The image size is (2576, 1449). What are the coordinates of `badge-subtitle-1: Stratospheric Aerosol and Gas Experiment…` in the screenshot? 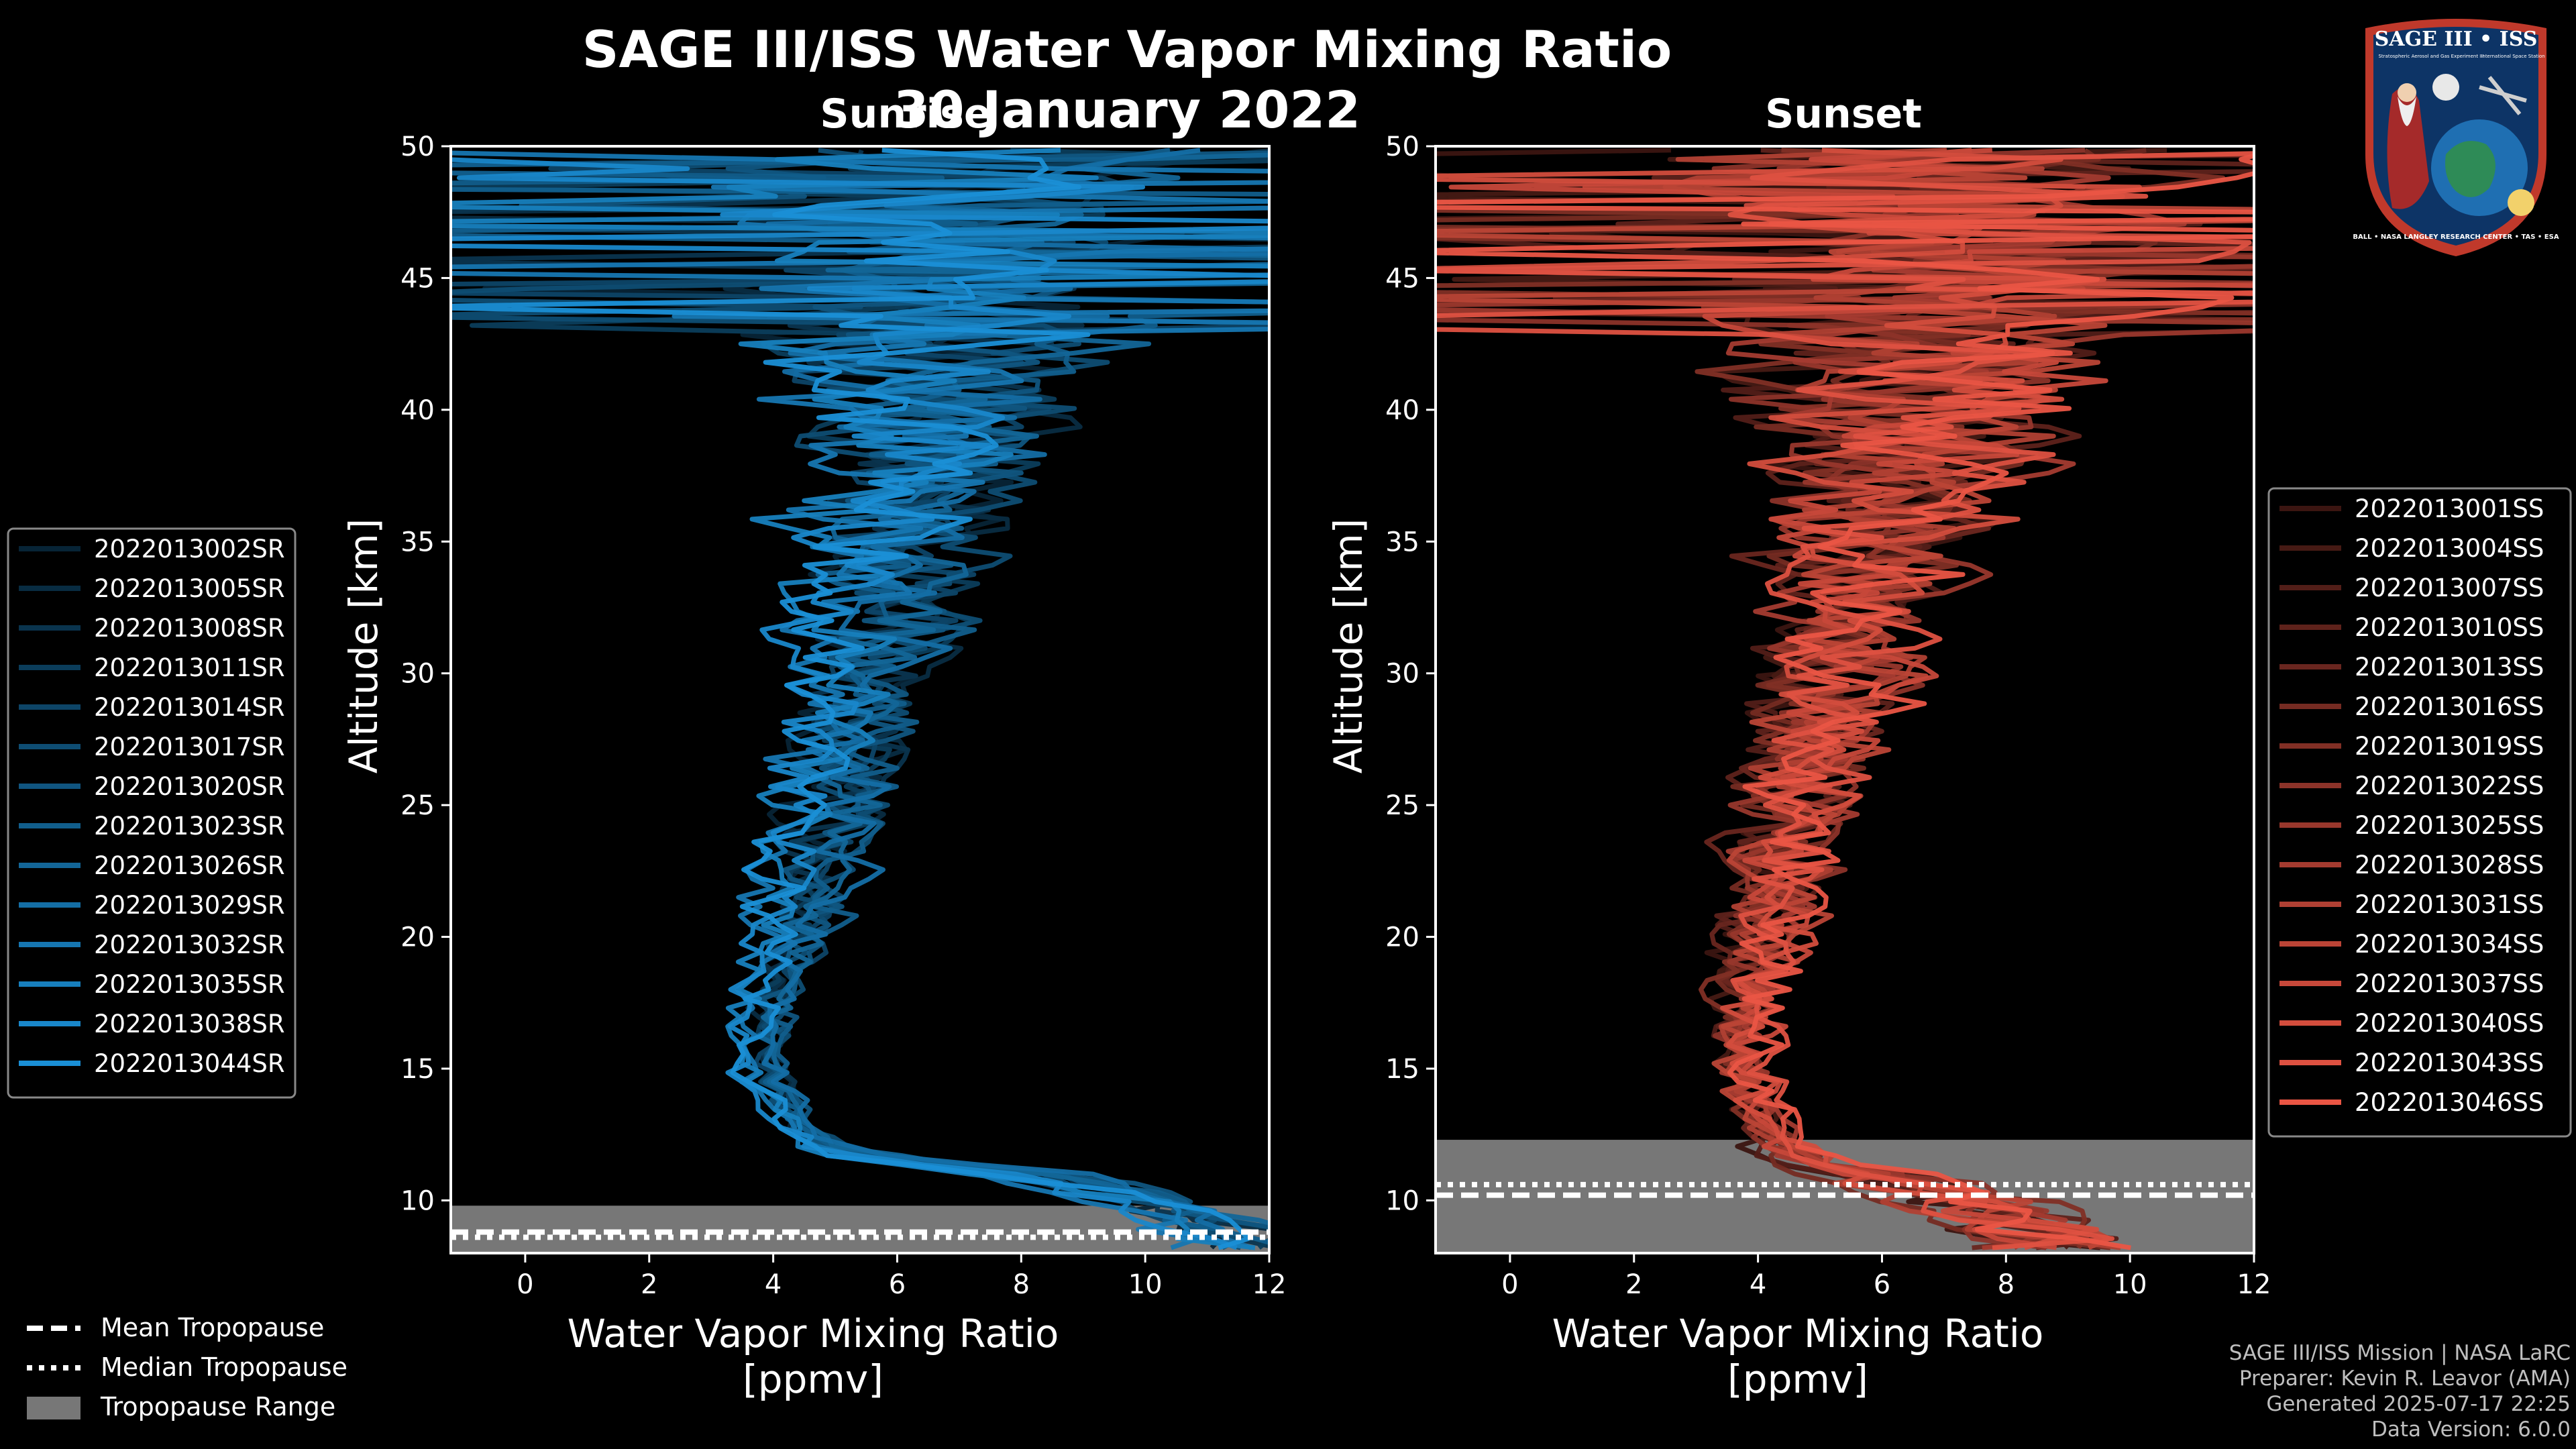 It's located at (2430, 56).